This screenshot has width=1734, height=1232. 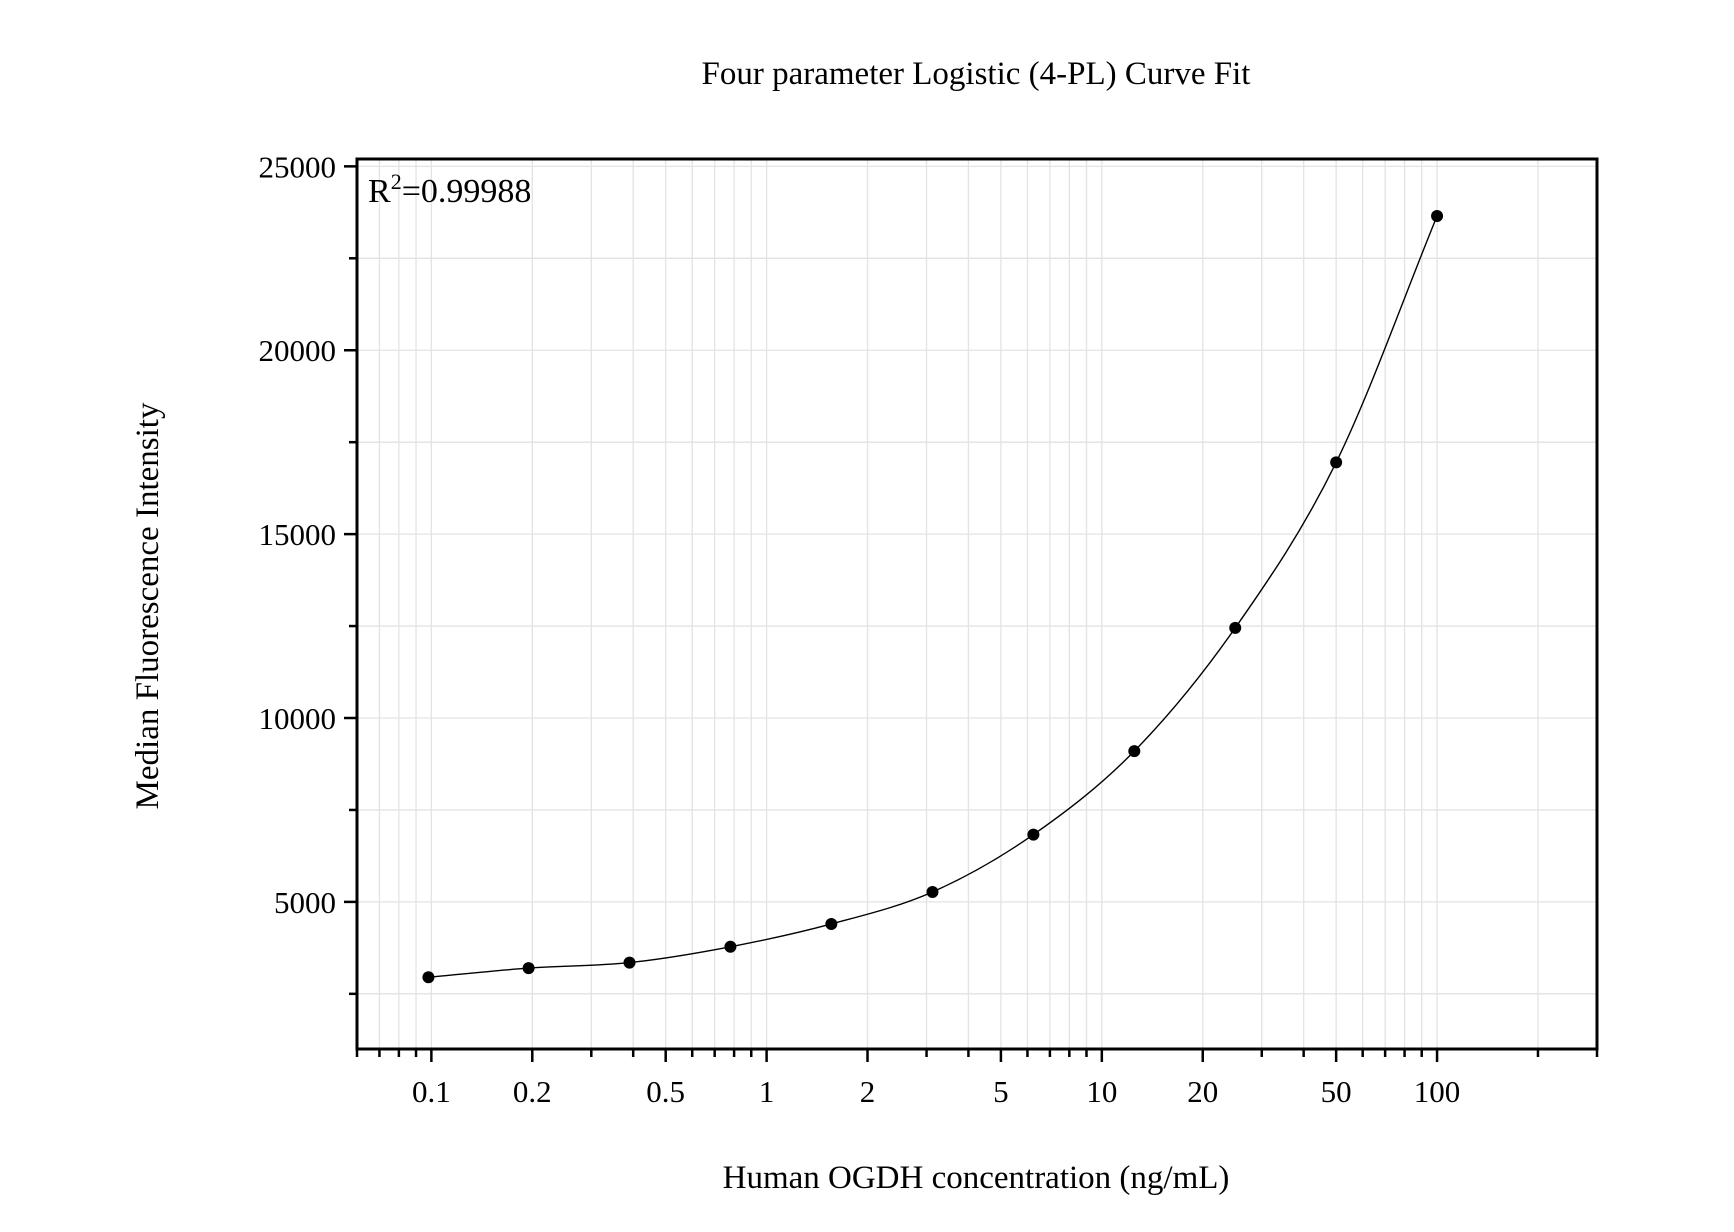 I want to click on x-tick-label: 100, so click(x=1437, y=1091).